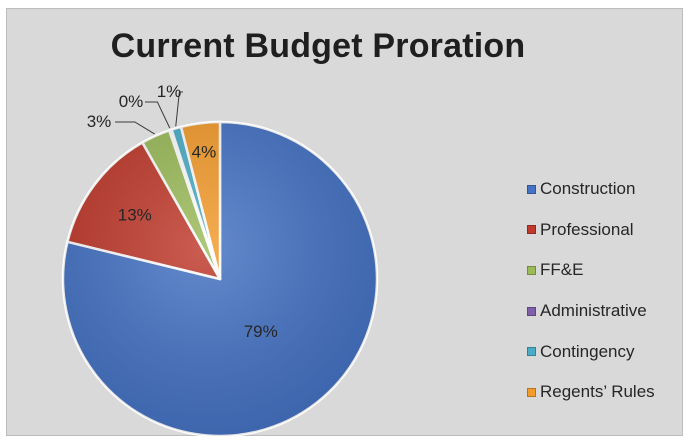 This screenshot has height=445, width=689. I want to click on legend-label: FF&E, so click(562, 270).